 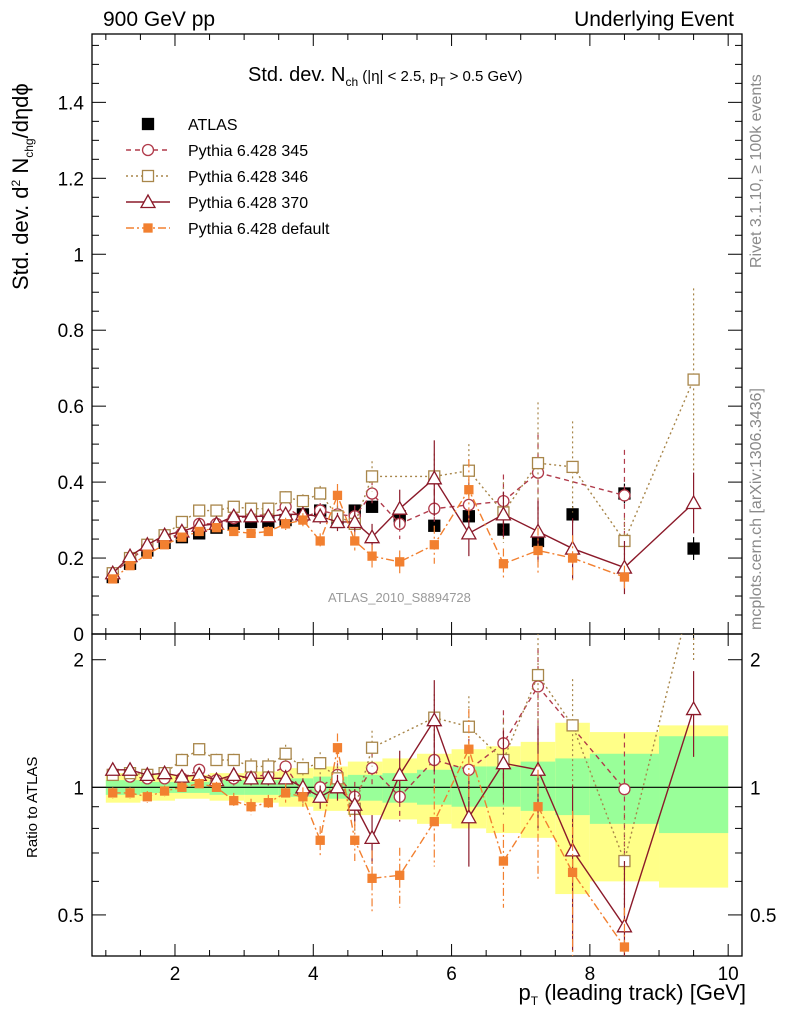 What do you see at coordinates (71, 331) in the screenshot?
I see `y-tick-label: 0.8` at bounding box center [71, 331].